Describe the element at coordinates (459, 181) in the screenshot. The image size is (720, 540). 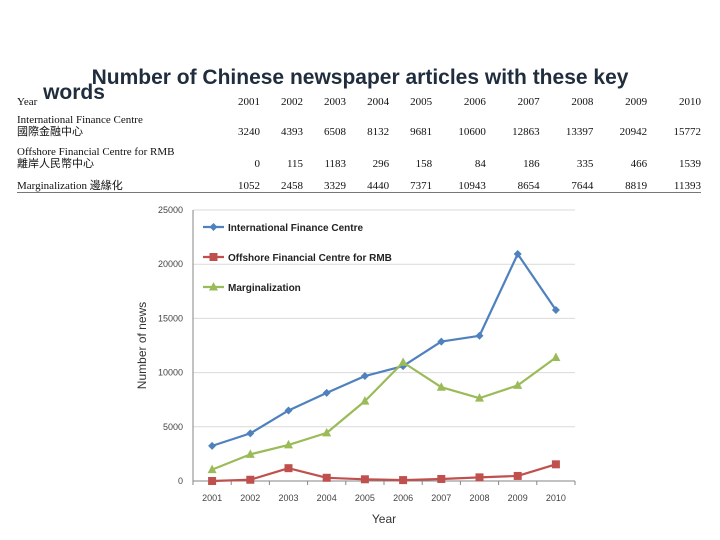
I see `table-cell: 10943` at that location.